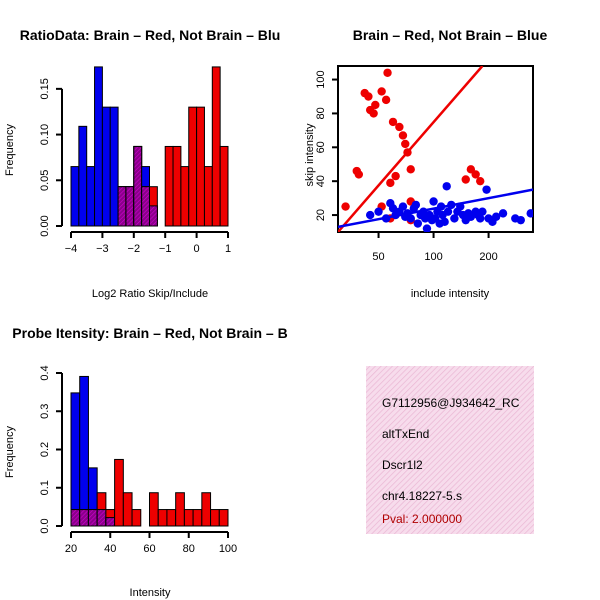 Image resolution: width=600 pixels, height=600 pixels. Describe the element at coordinates (138, 460) in the screenshot. I see `probe-histogram-axes: 20 40 60 80 100 0.0 0.1 0.2 0.3 0.4` at that location.